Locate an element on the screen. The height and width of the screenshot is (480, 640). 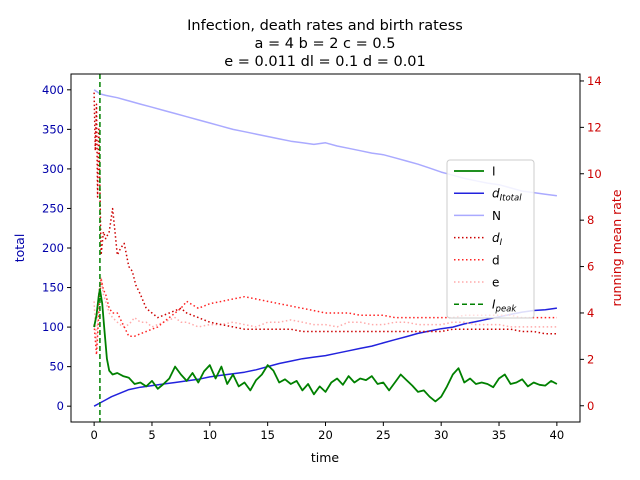
y-left-tick-label: 400 is located at coordinates (53, 90).